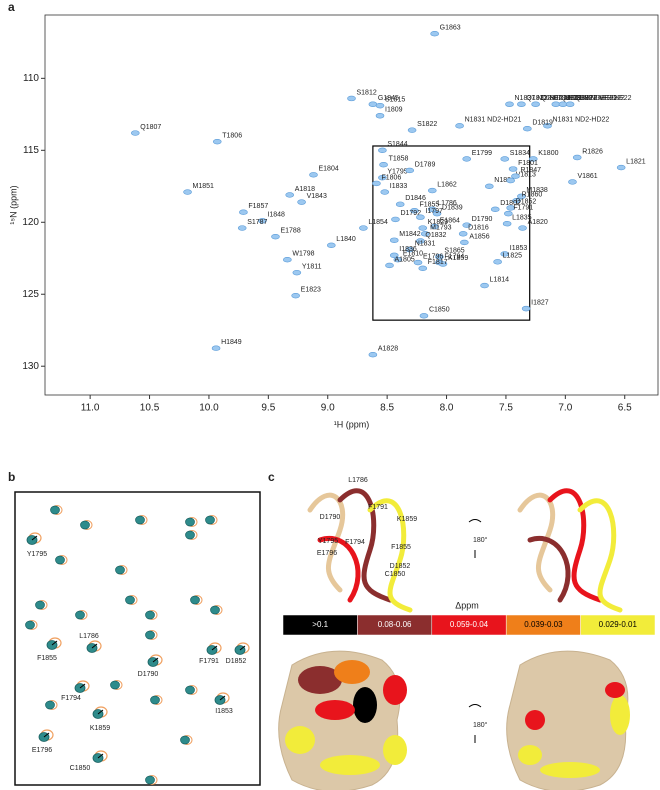 Image resolution: width=660 pixels, height=790 pixels. What do you see at coordinates (581, 120) in the screenshot?
I see `peak-label: N1831 ND2-HD22` at bounding box center [581, 120].